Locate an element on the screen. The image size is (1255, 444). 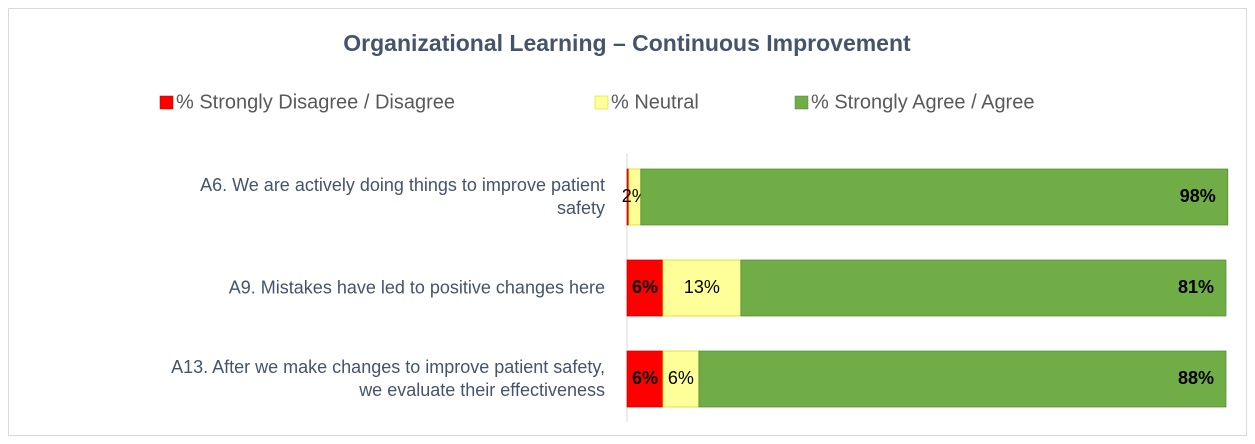
legend-label: % Neutral is located at coordinates (655, 102).